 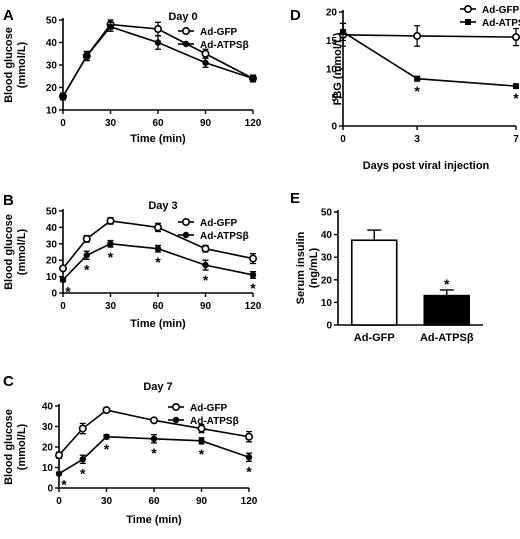 I want to click on y-axis-label: Serum insulin(ng/mL), so click(x=307, y=267).